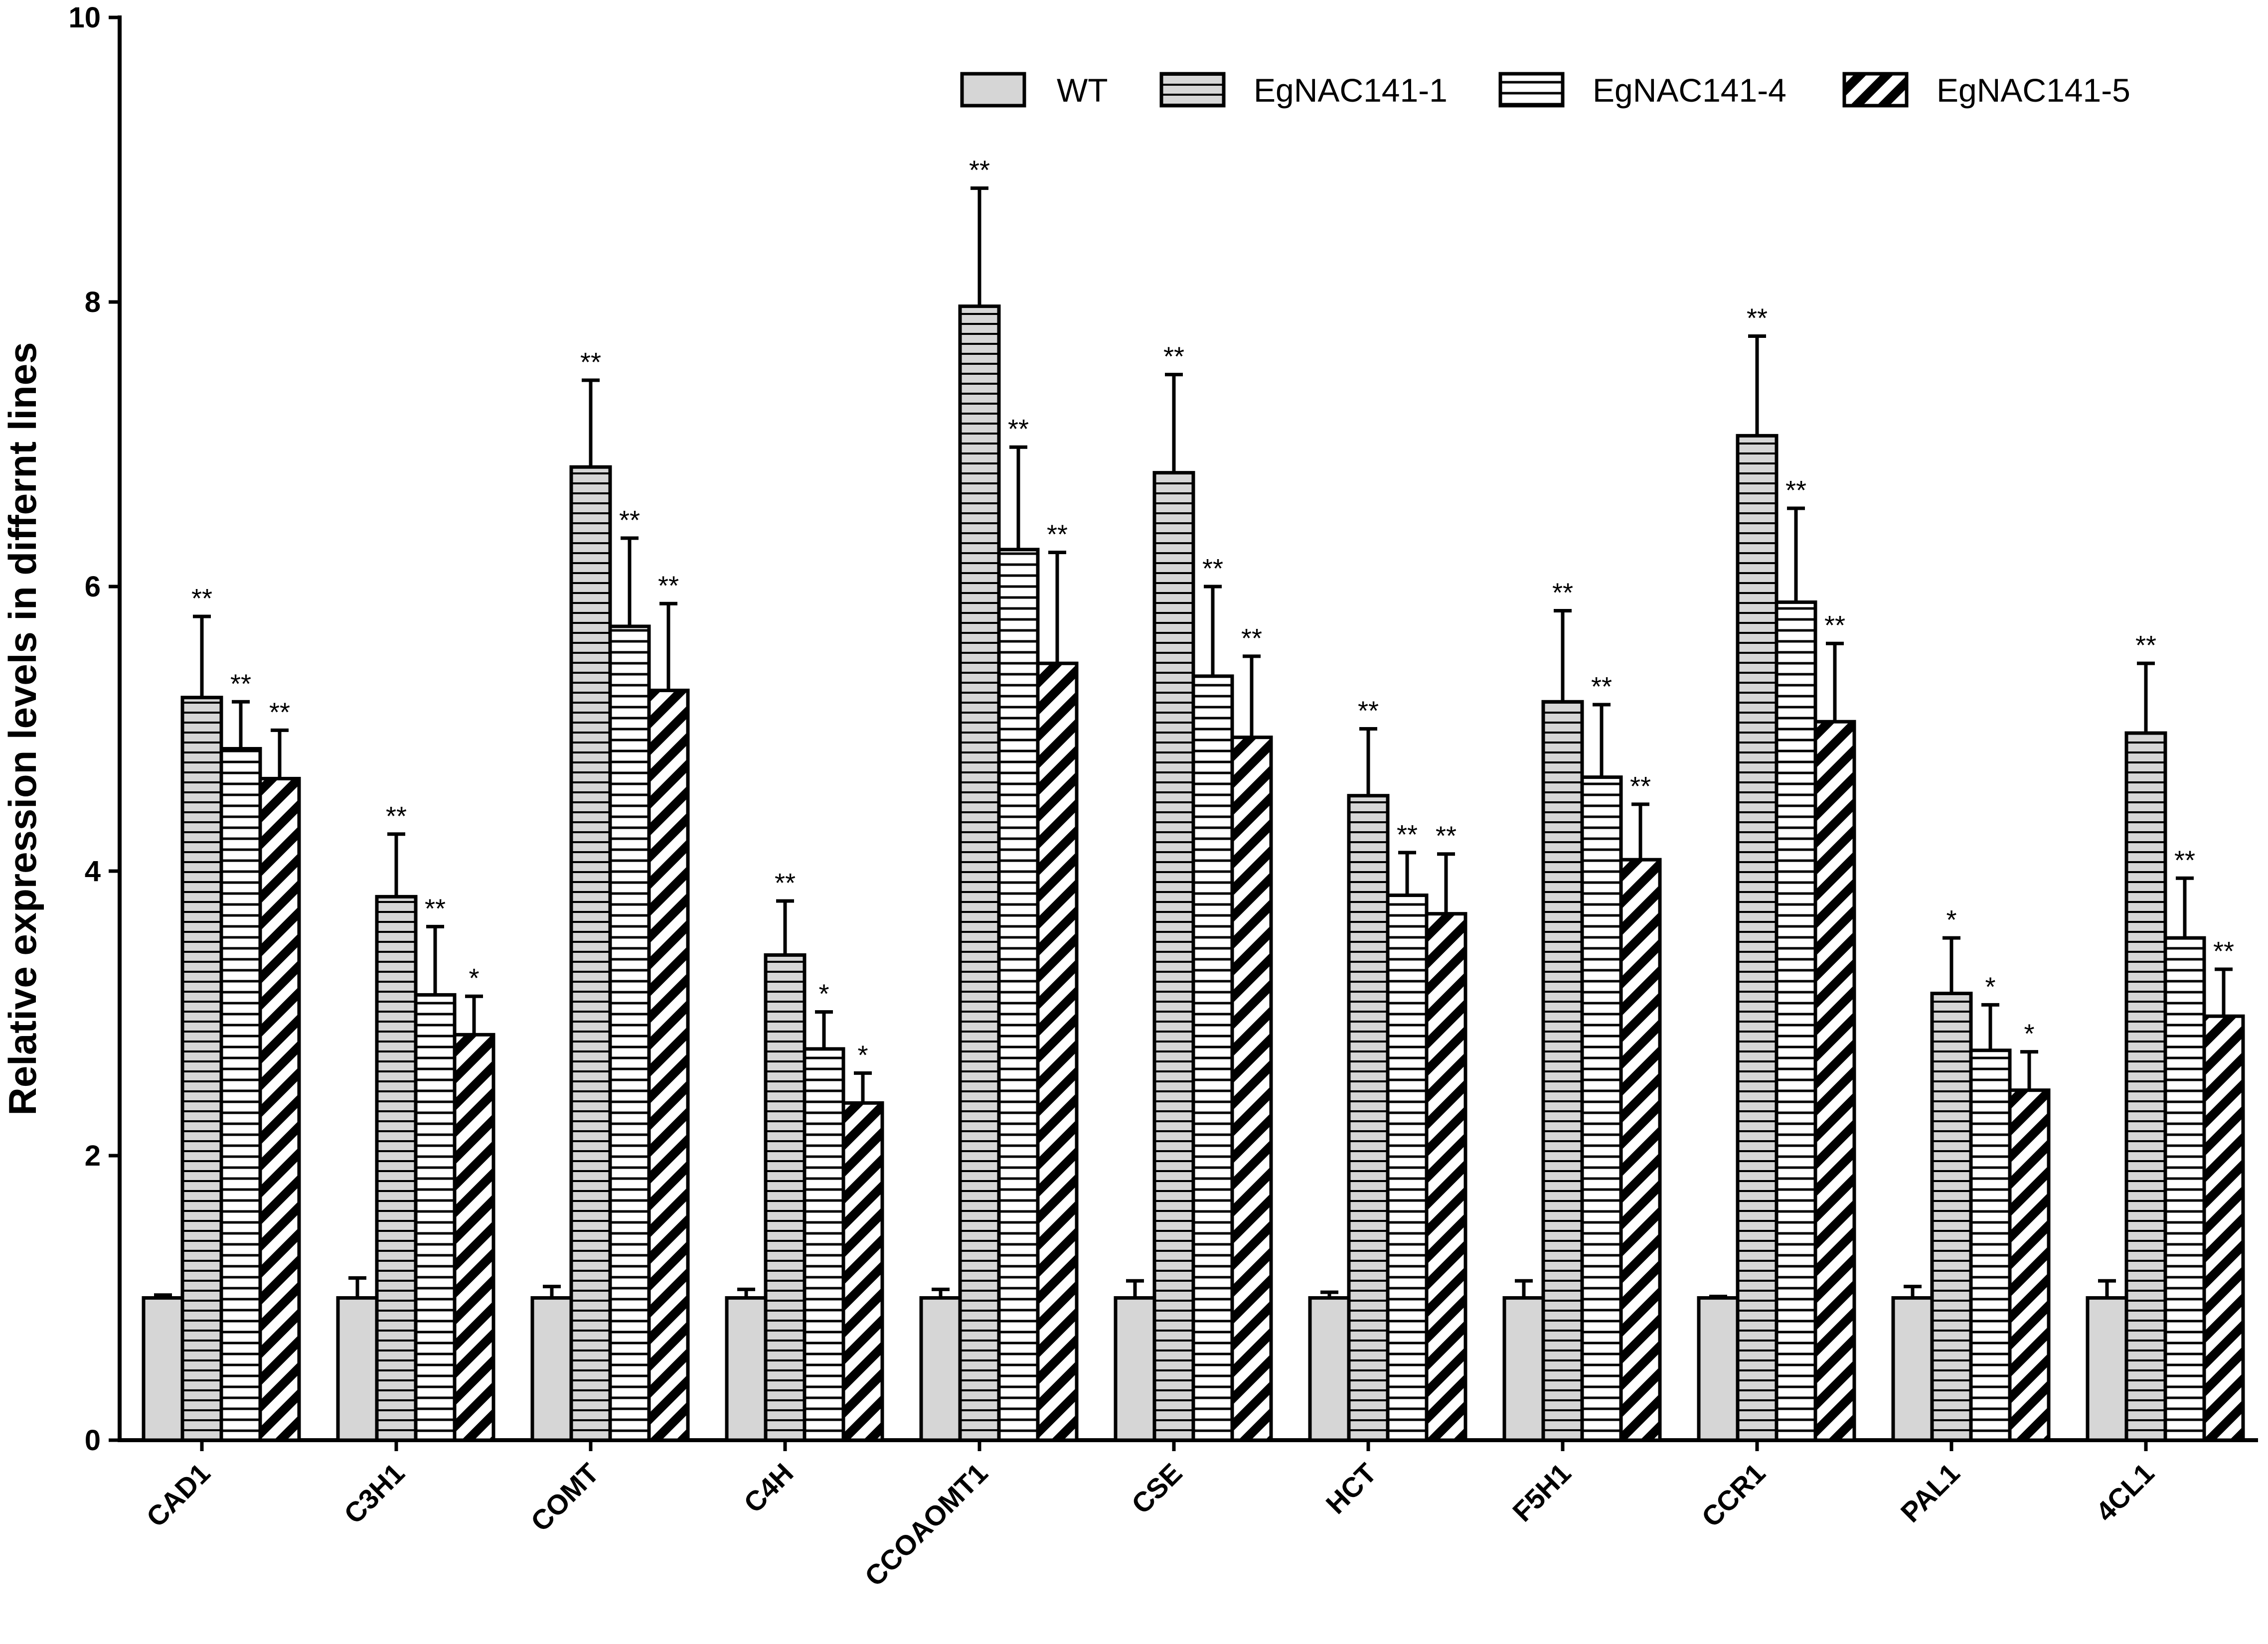 The height and width of the screenshot is (1644, 2268). I want to click on legend-item: WT, so click(1034, 90).